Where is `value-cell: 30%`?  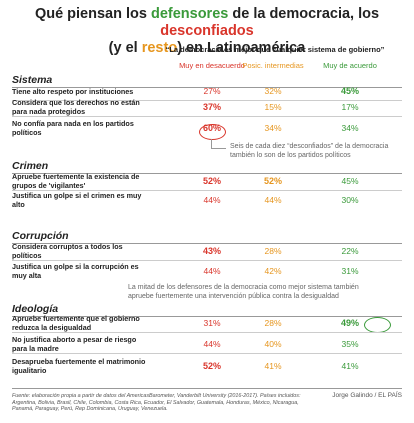
value-cell: 30% is located at coordinates (350, 200).